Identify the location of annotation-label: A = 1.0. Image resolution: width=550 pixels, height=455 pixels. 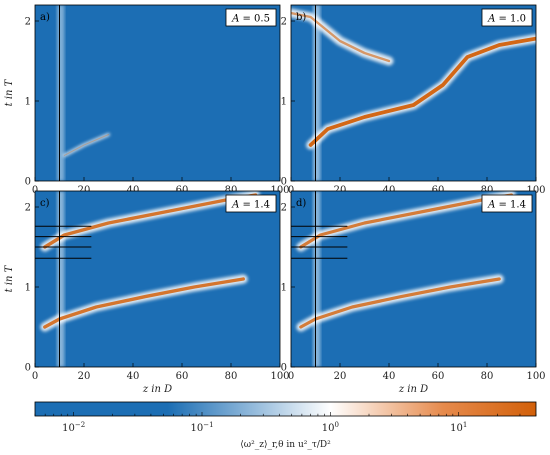
(506, 19).